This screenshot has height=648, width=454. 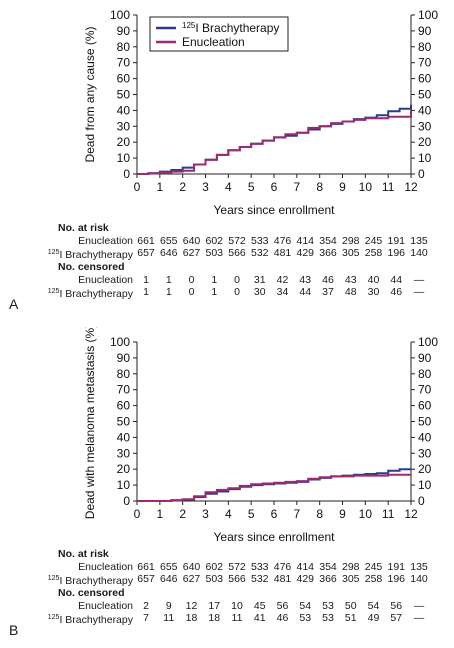 I want to click on censored-cell: 44, so click(x=305, y=292).